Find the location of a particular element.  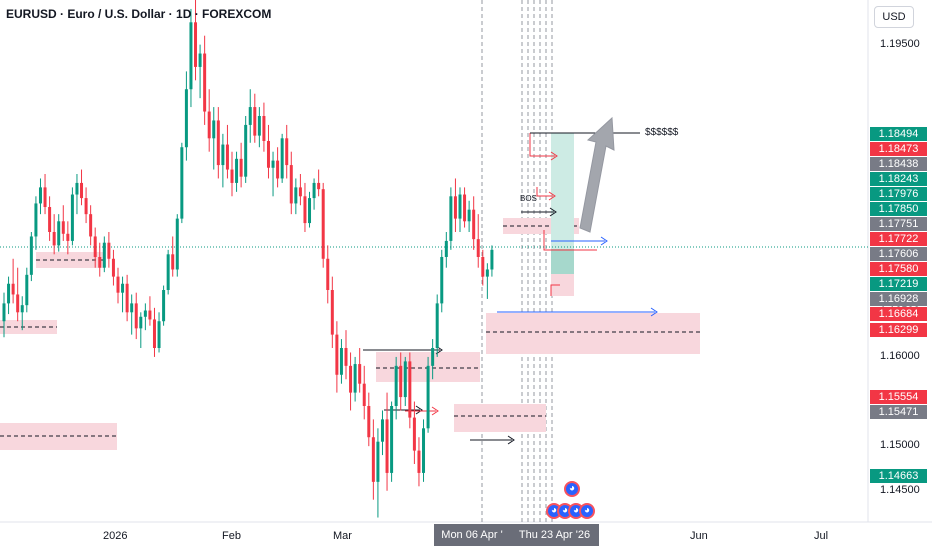

price-tick-label: 1.15000 is located at coordinates (900, 445).